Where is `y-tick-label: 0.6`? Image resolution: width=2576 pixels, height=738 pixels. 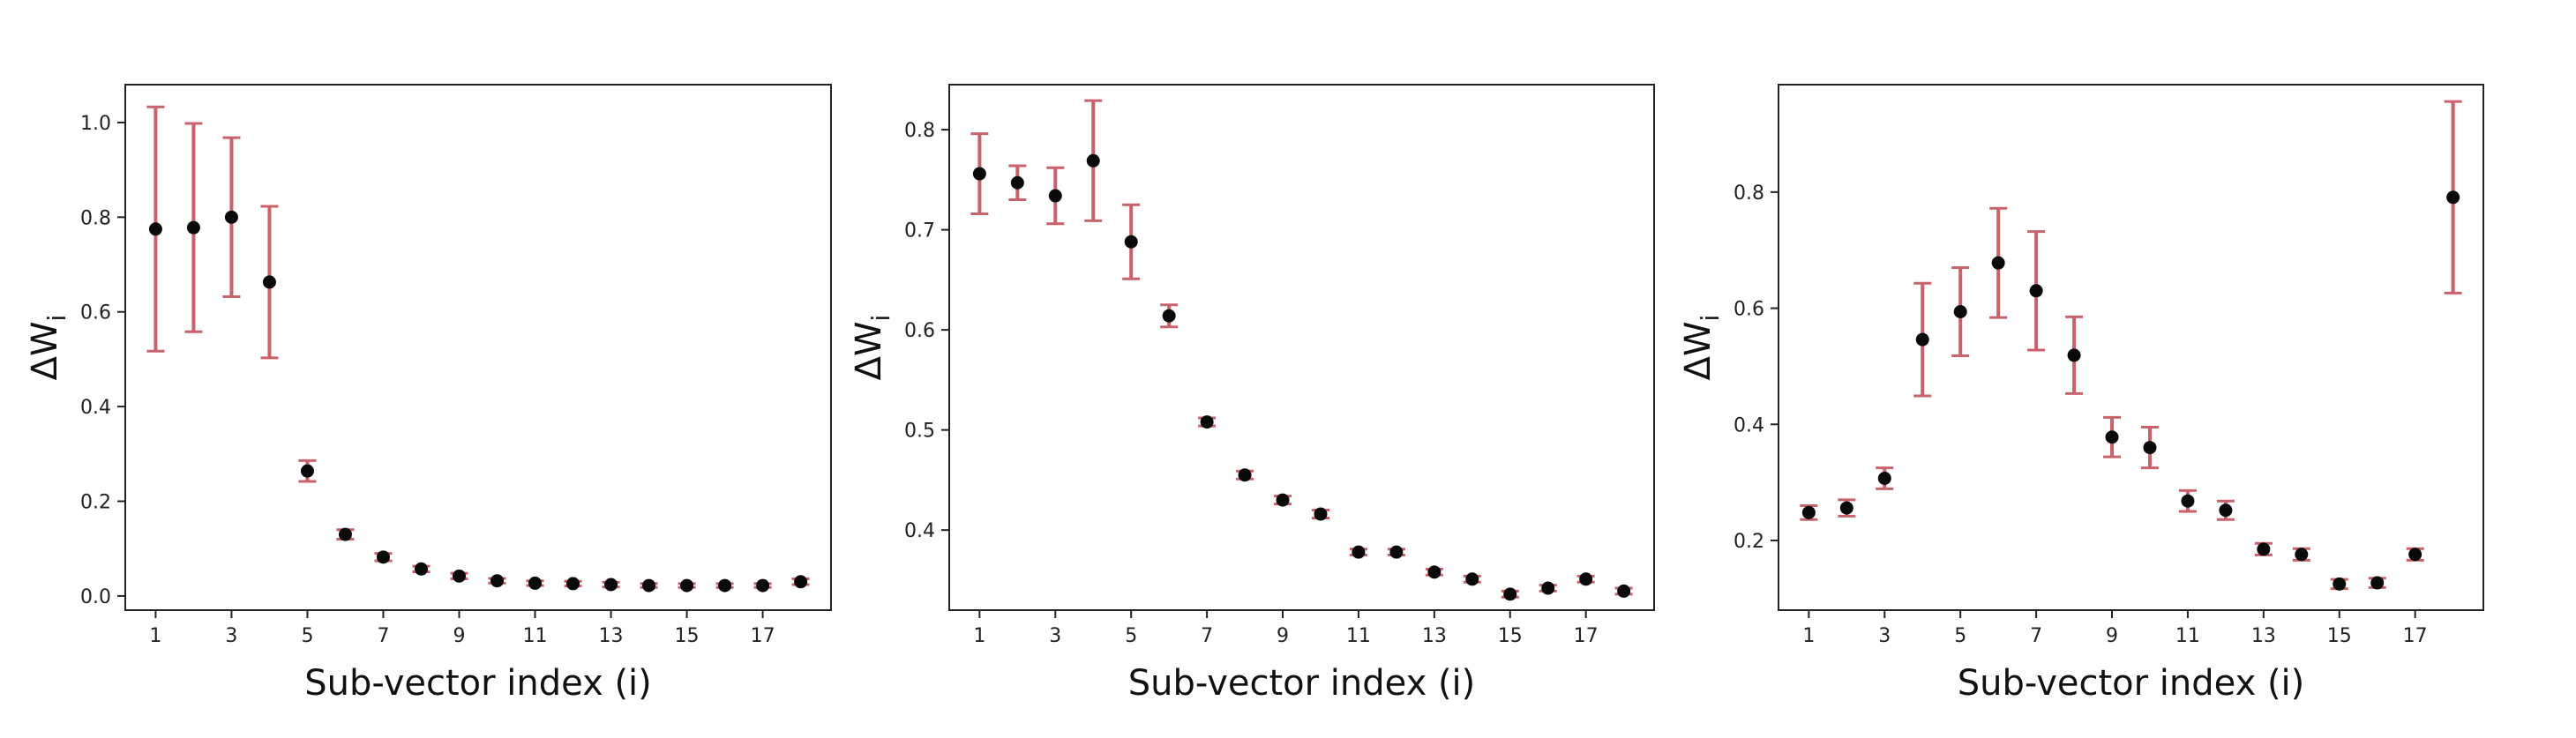
y-tick-label: 0.6 is located at coordinates (920, 331).